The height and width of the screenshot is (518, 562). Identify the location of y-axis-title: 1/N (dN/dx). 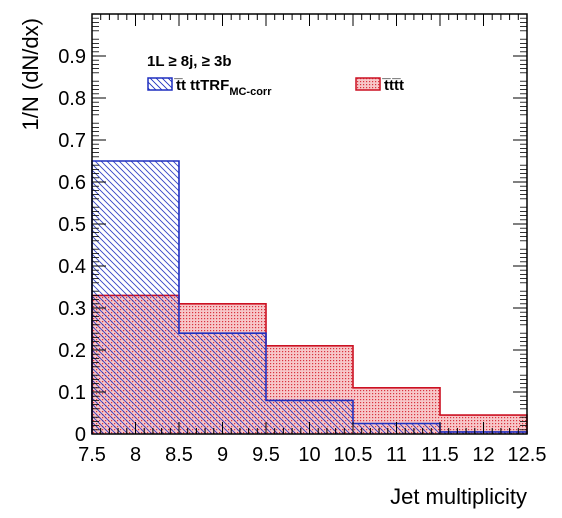
(30, 74).